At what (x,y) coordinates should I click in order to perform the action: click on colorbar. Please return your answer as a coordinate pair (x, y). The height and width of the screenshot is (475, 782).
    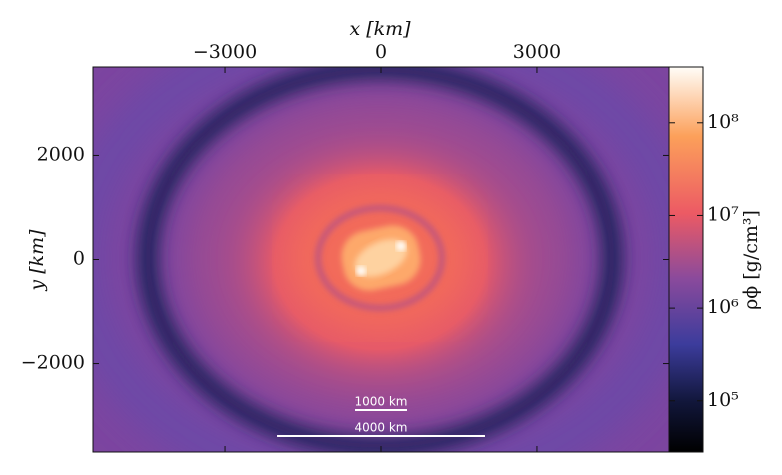
    Looking at the image, I should click on (686, 259).